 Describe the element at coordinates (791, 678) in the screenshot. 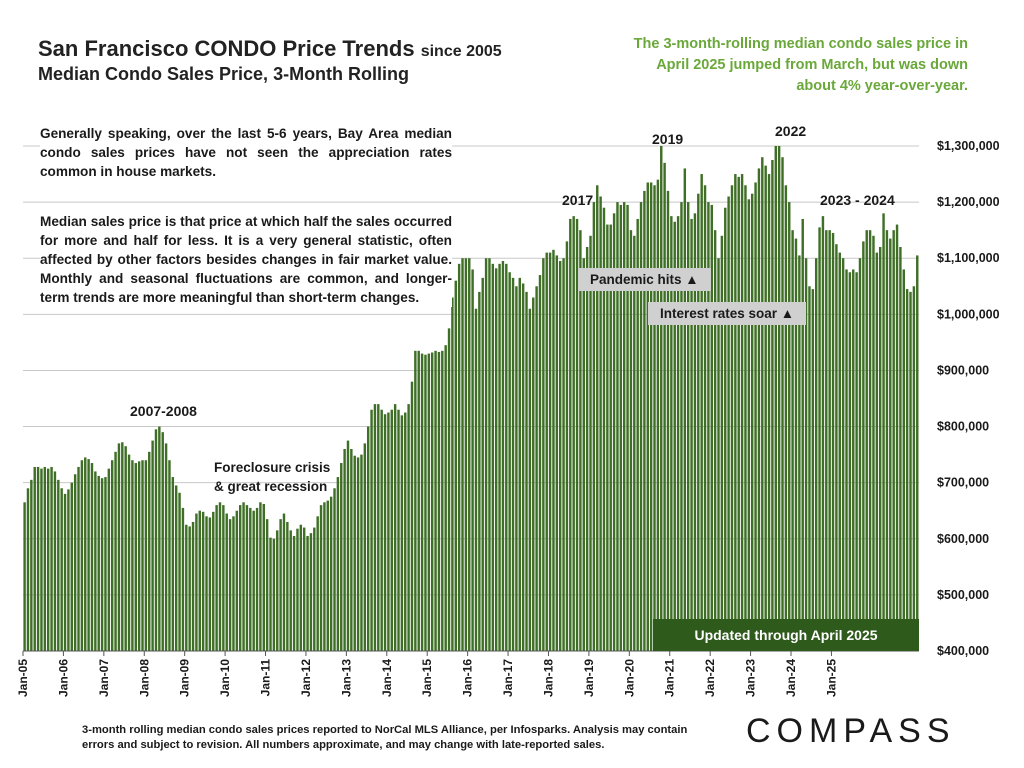

I see `x-tick-label: Jan-24` at that location.